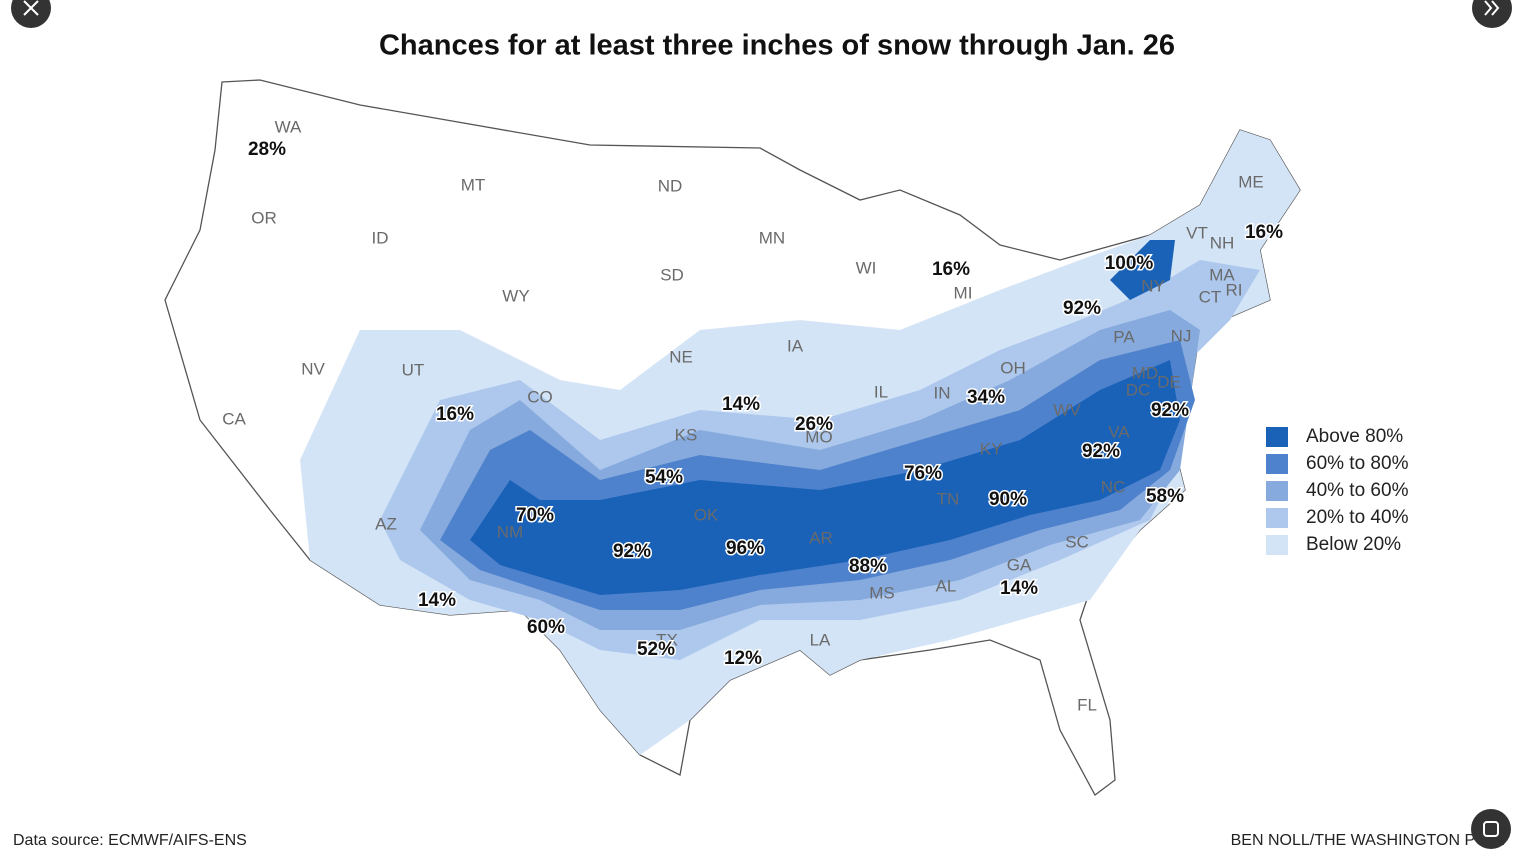 The height and width of the screenshot is (861, 1522). What do you see at coordinates (1013, 367) in the screenshot?
I see `state-label: OH` at bounding box center [1013, 367].